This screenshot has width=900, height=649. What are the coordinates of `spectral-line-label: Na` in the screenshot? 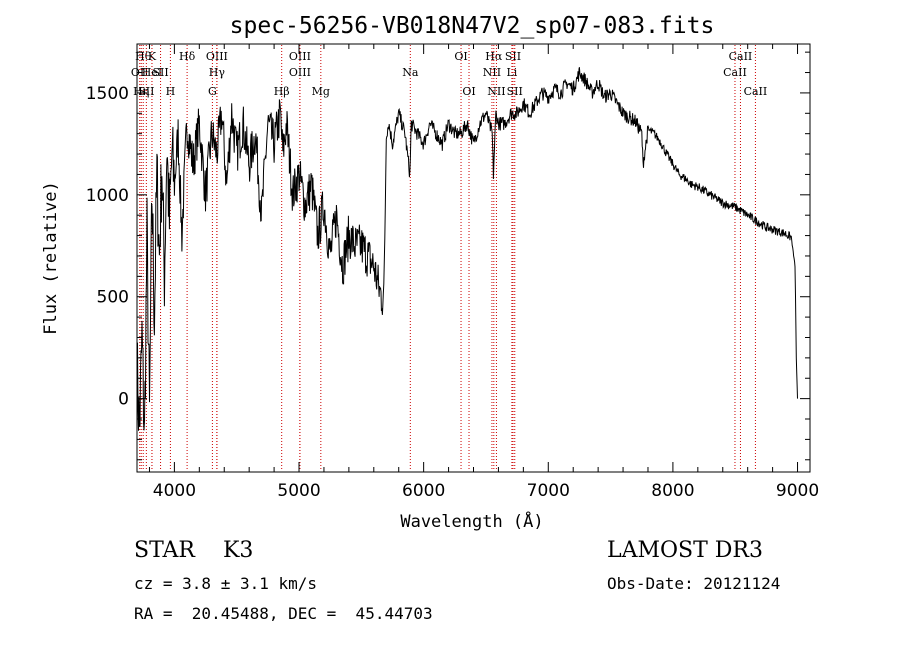 It's located at (410, 72).